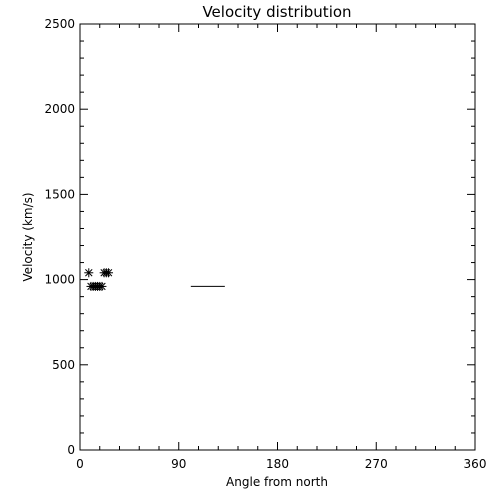  I want to click on y-tick-label: 2500, so click(59, 24).